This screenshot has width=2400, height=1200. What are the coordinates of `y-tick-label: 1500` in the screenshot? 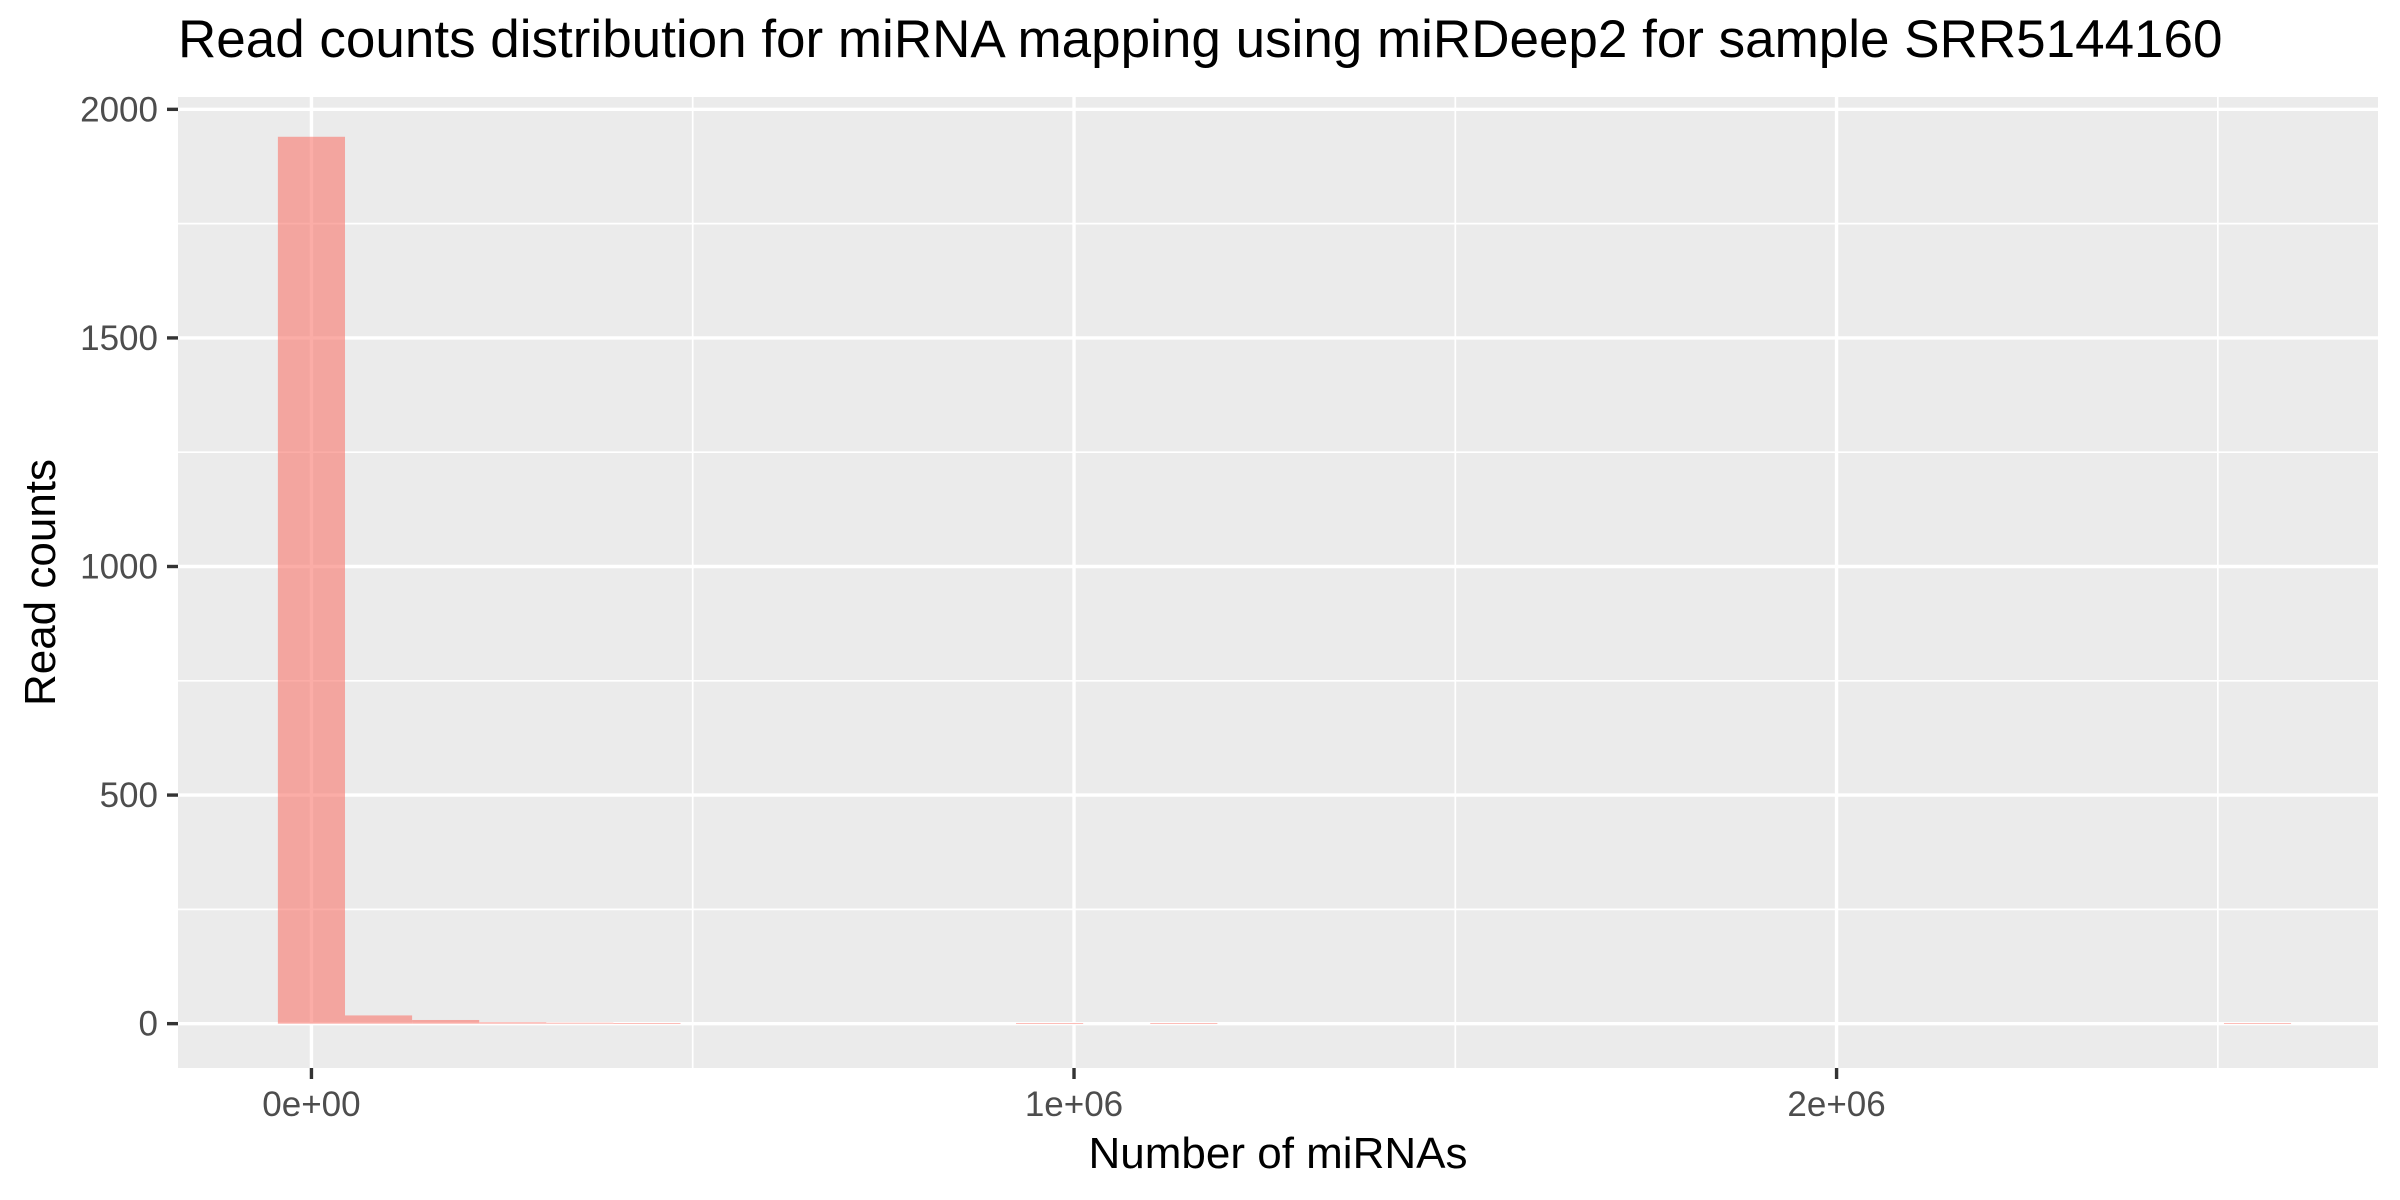 It's located at (119, 338).